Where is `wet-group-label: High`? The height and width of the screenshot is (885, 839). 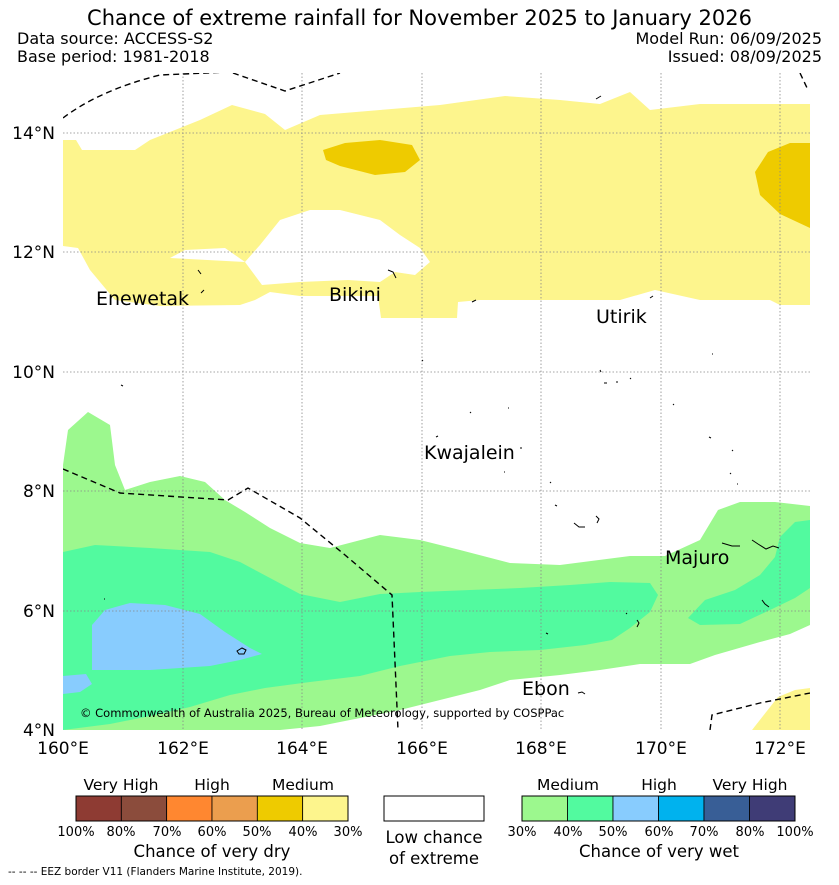 wet-group-label: High is located at coordinates (659, 785).